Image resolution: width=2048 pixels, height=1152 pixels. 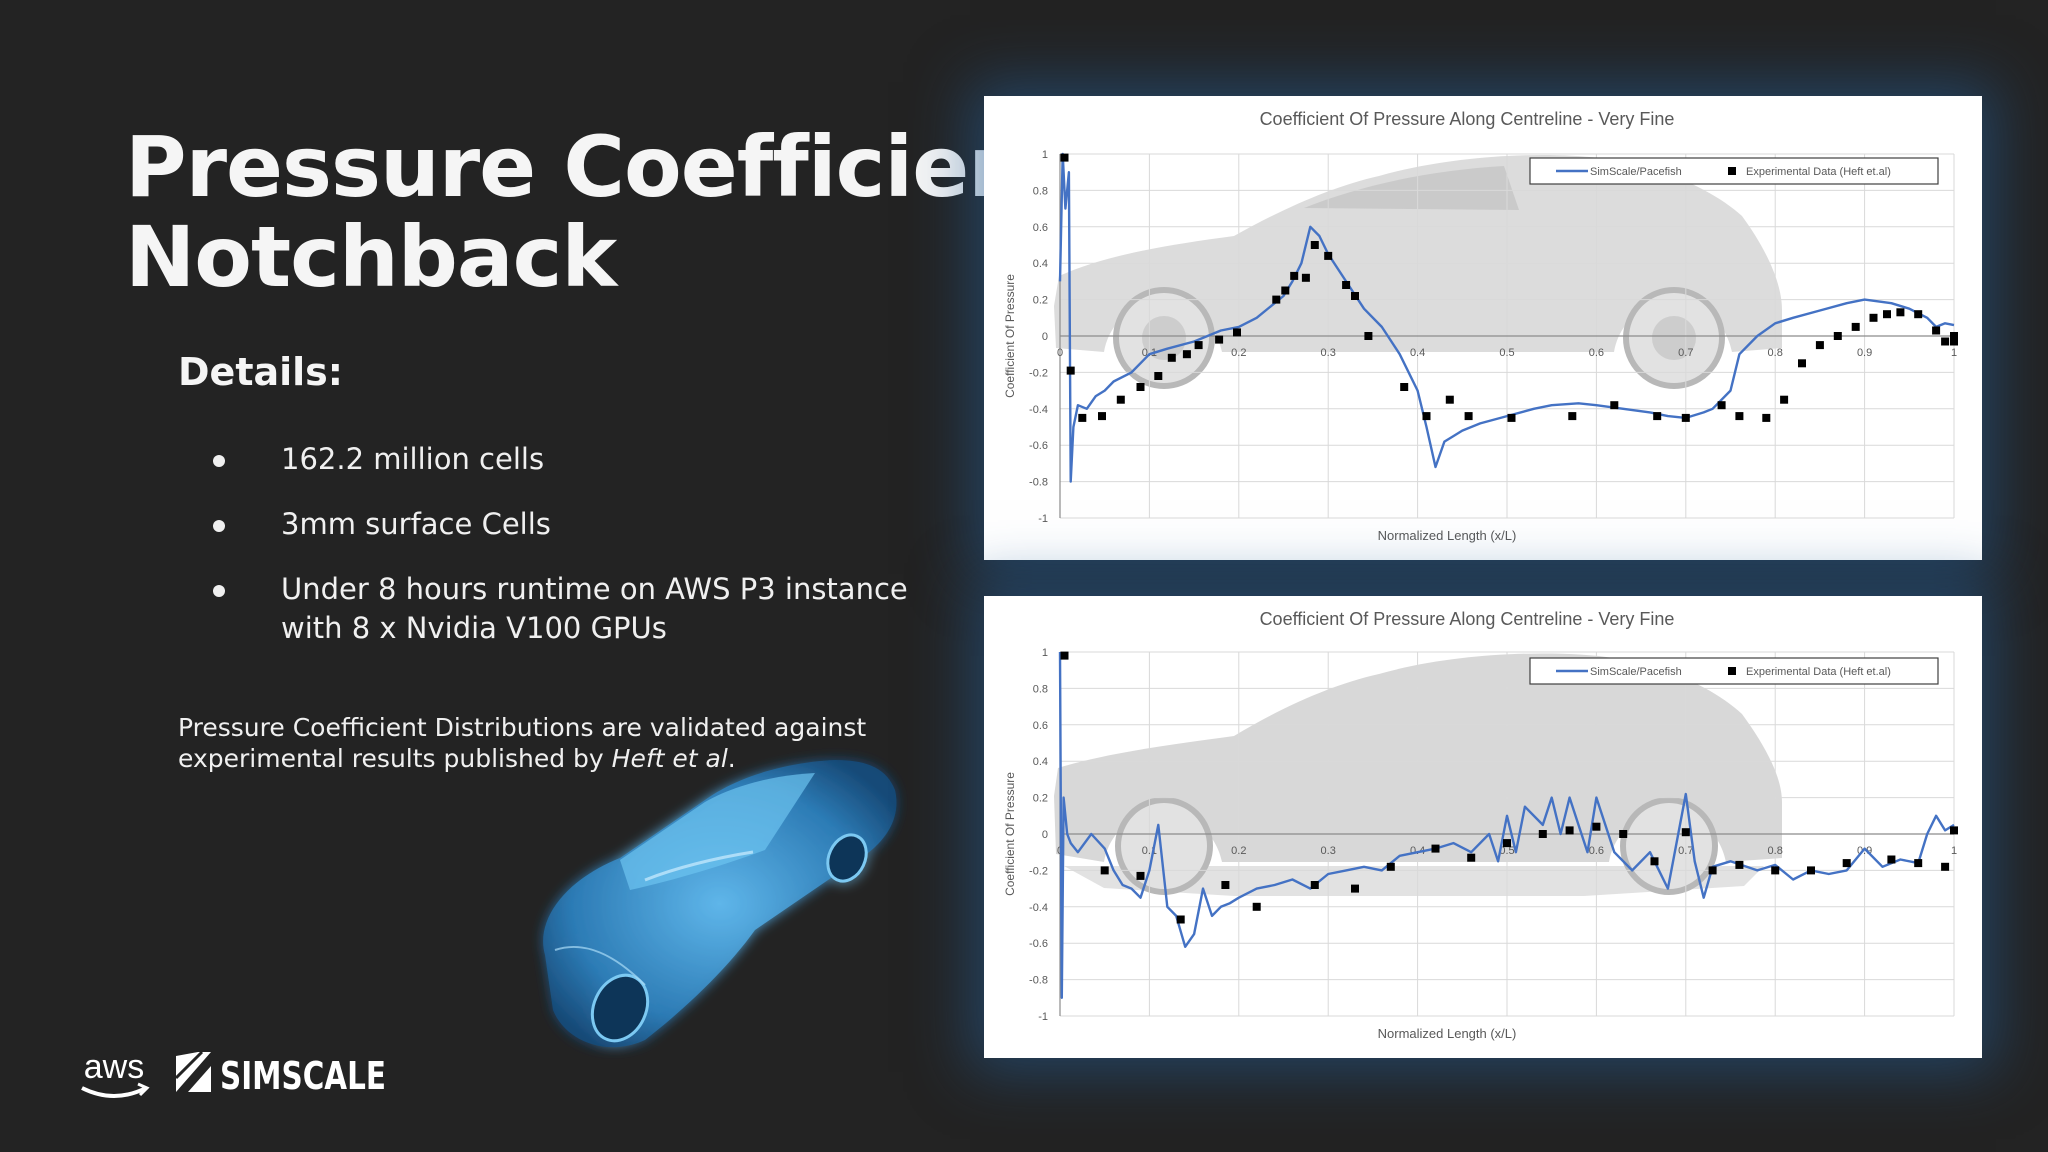 I want to click on y-tick-label: 0.2, so click(x=1040, y=799).